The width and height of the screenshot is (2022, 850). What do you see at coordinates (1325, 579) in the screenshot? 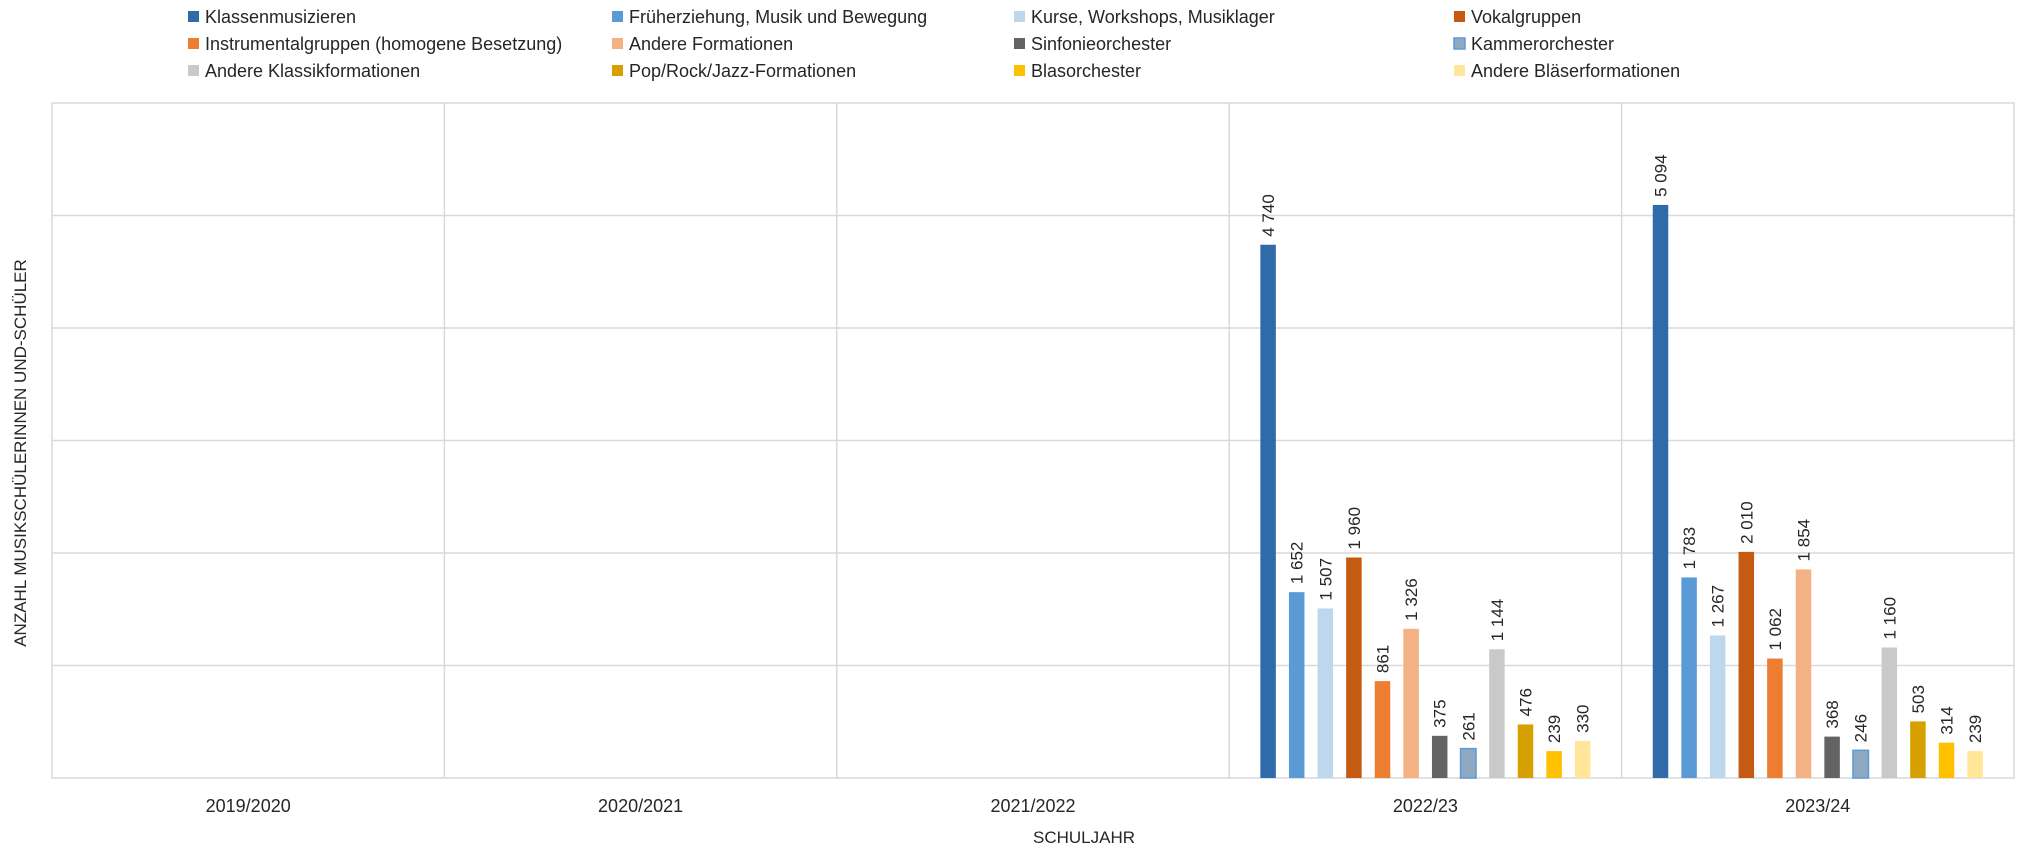
I see `data-label: 1 507` at bounding box center [1325, 579].